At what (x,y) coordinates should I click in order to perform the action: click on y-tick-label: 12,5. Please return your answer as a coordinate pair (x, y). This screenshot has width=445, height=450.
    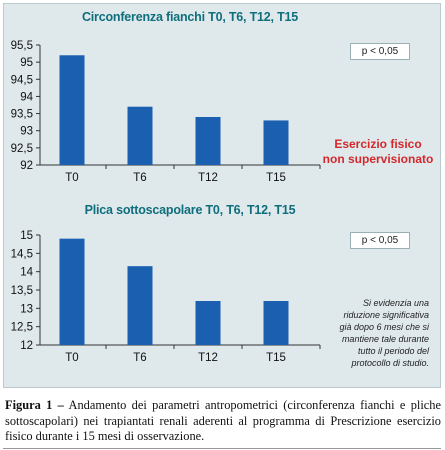
    Looking at the image, I should click on (22, 328).